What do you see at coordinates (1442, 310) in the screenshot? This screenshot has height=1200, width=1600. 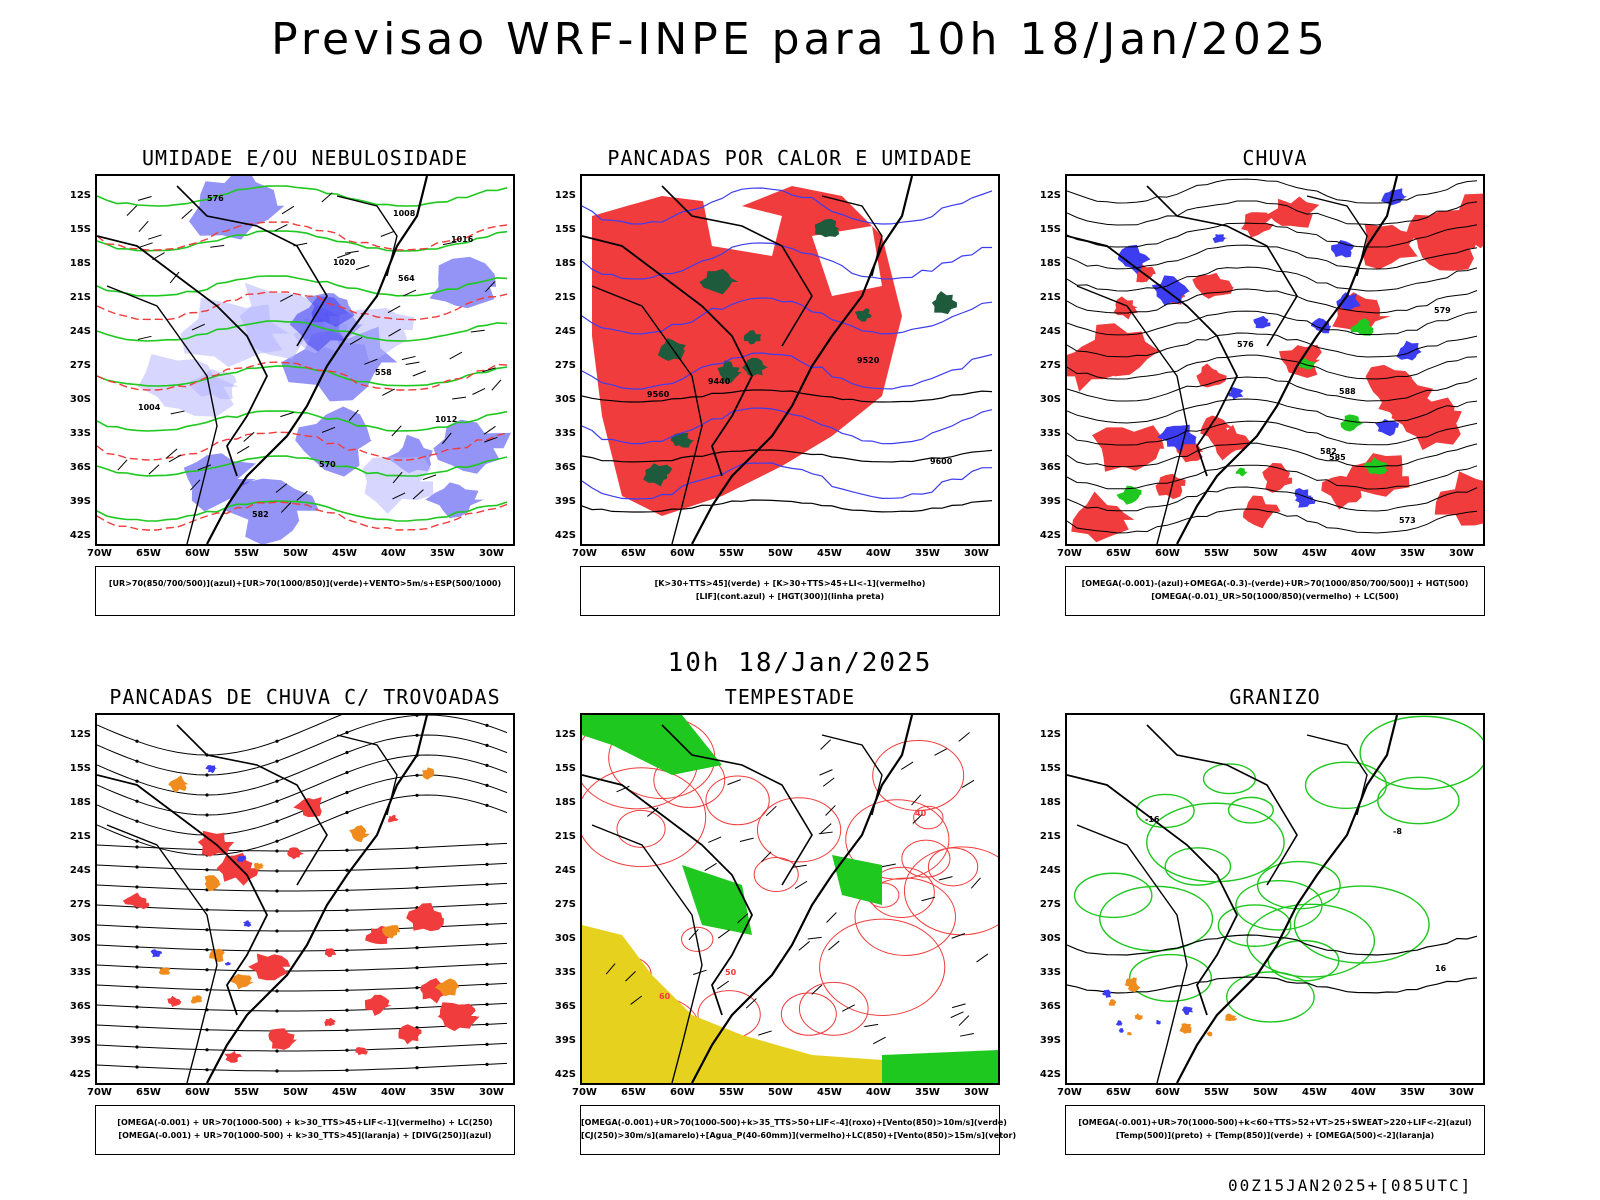 I see `contour-label: 579` at bounding box center [1442, 310].